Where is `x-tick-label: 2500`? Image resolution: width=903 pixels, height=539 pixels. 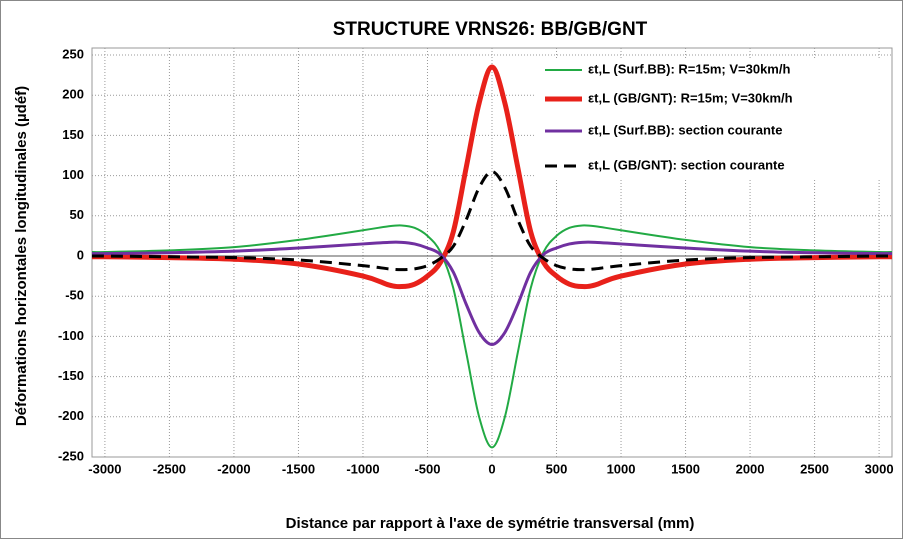 x-tick-label: 2500 is located at coordinates (814, 468).